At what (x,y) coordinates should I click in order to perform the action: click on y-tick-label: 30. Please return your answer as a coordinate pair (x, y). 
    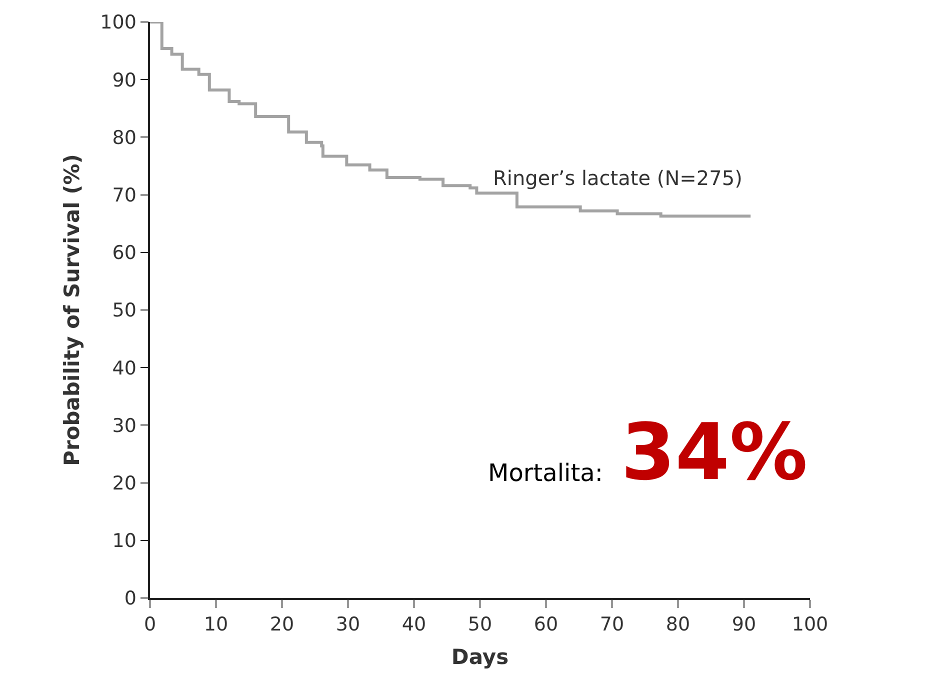
    Looking at the image, I should click on (124, 425).